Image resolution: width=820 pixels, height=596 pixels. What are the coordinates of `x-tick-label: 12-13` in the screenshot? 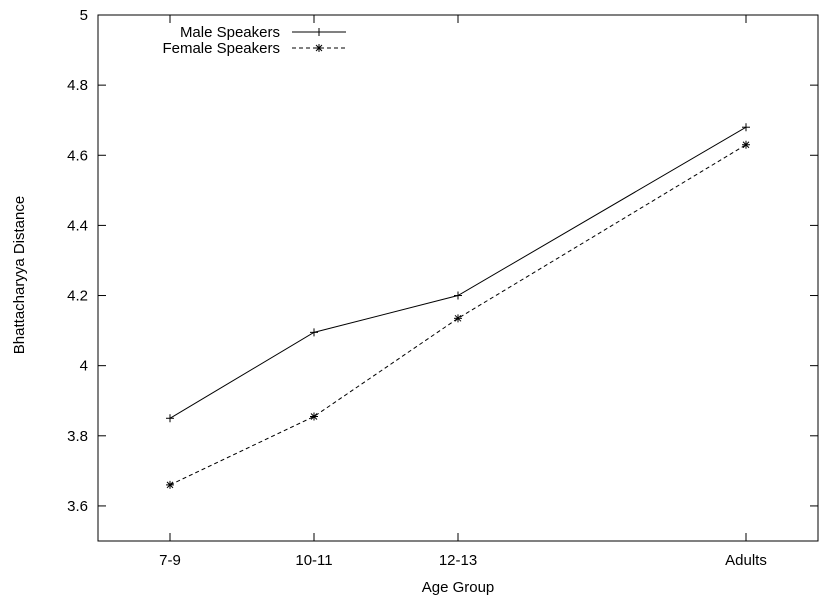 It's located at (458, 560).